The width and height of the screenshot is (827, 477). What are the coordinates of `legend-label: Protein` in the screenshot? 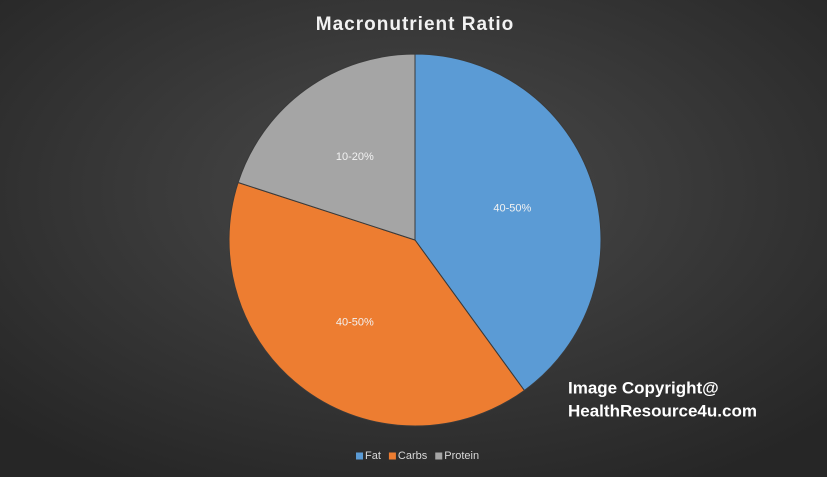 It's located at (461, 456).